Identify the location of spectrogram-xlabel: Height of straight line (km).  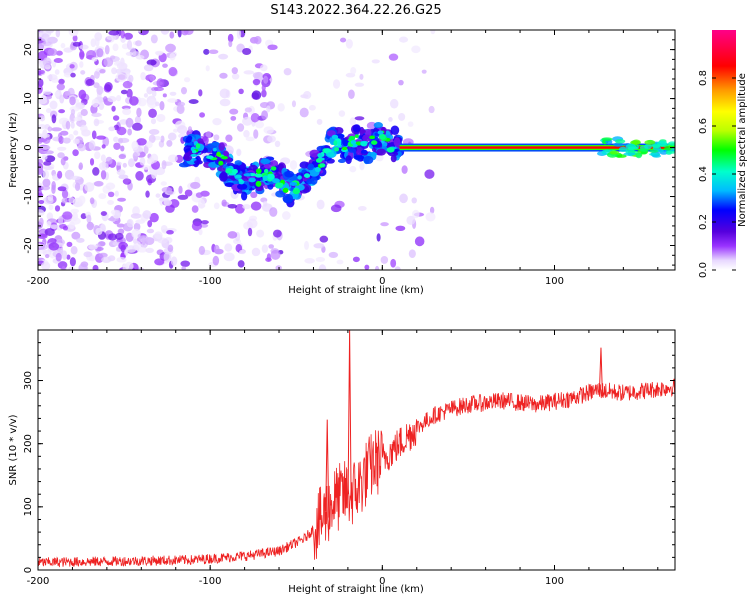
(356, 290).